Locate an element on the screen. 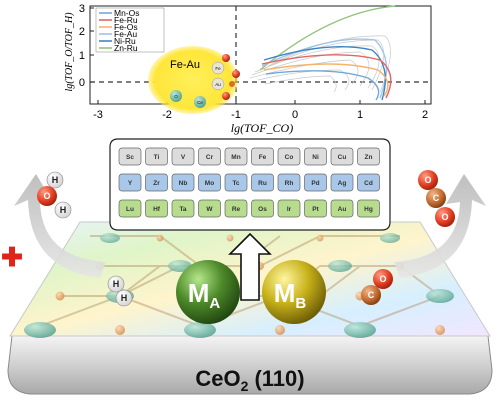  legend-label: Fe-Os is located at coordinates (126, 27).